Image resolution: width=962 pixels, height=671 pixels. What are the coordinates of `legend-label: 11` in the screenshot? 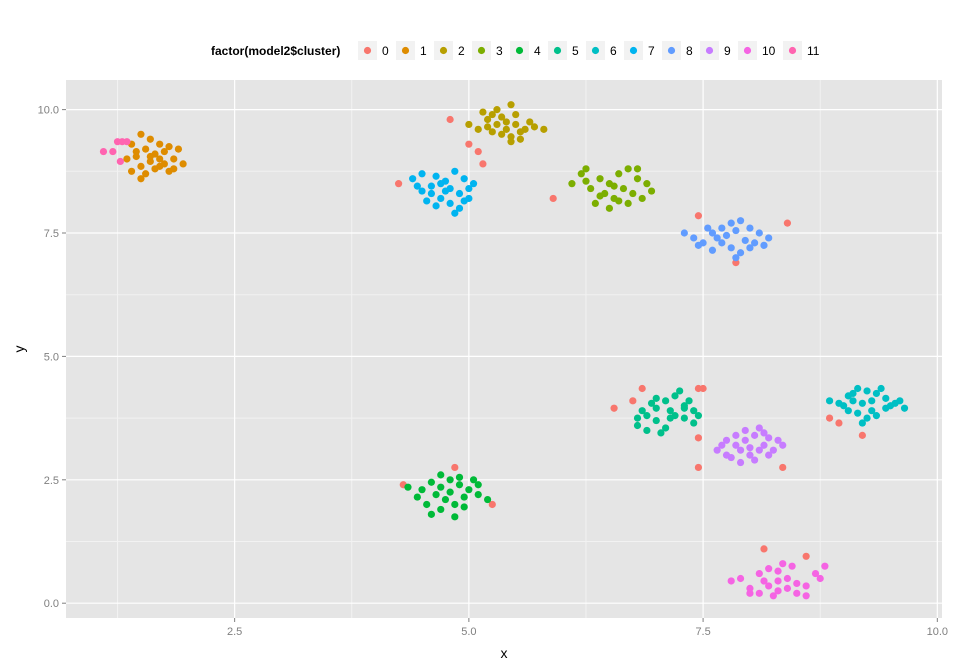 It's located at (813, 51).